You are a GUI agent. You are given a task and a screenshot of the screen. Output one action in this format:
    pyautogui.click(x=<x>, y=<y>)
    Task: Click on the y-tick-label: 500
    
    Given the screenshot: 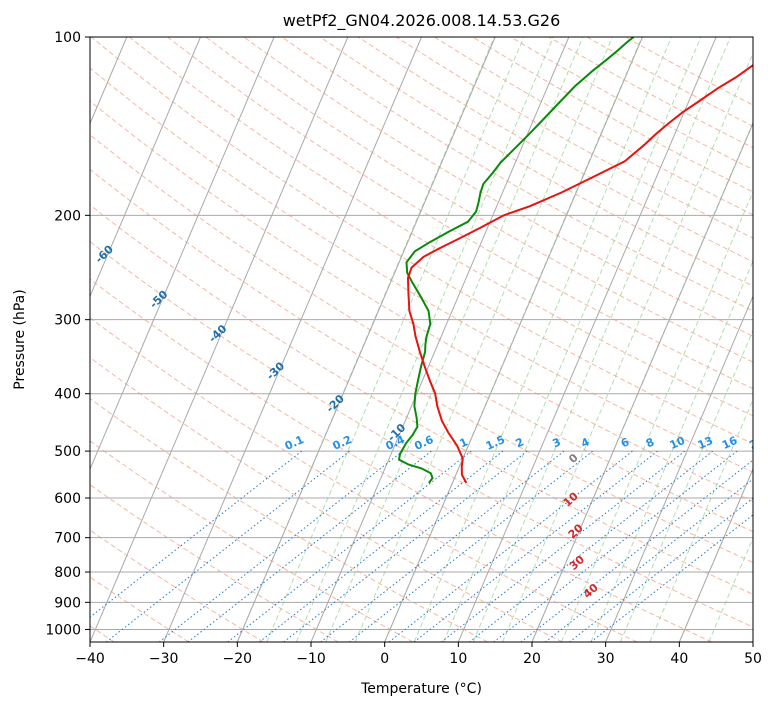 What is the action you would take?
    pyautogui.click(x=67, y=452)
    